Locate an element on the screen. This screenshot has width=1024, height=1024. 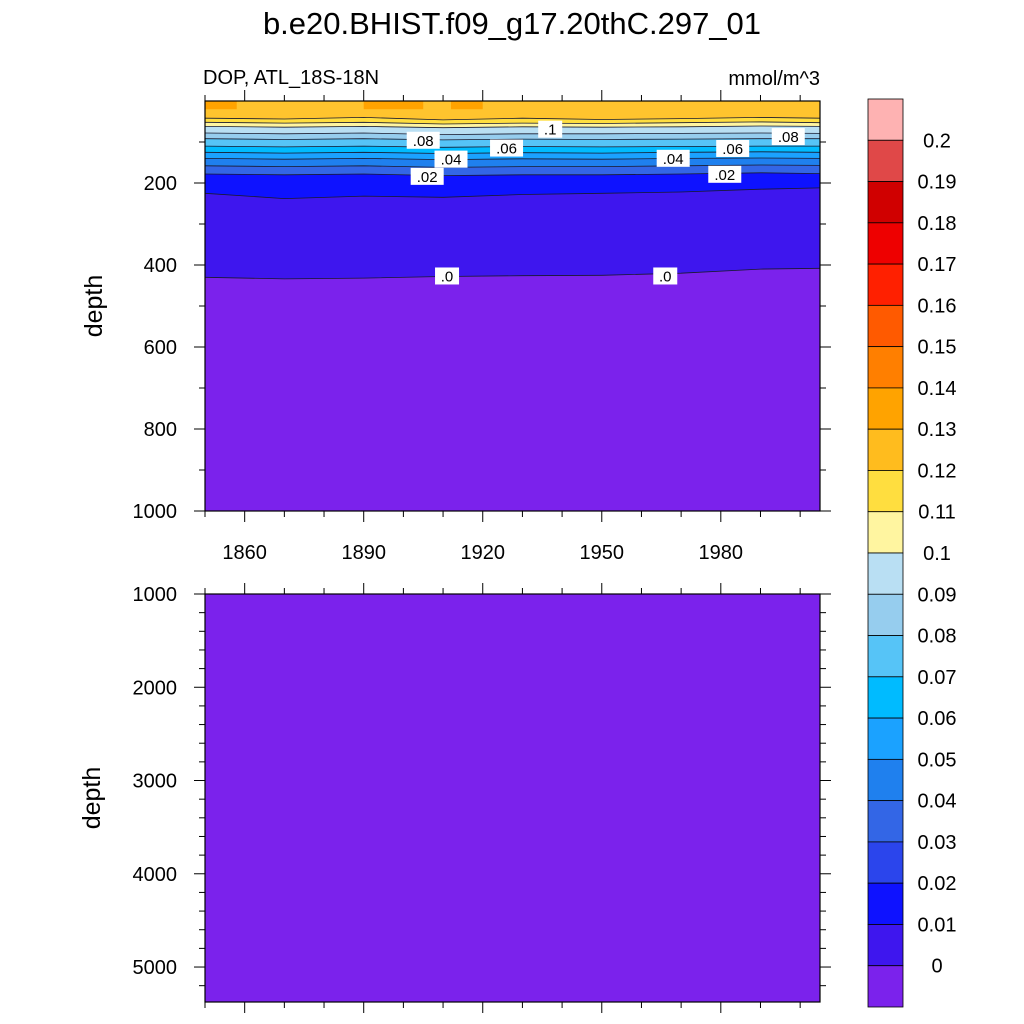
x-tick-label: 1980 is located at coordinates (721, 553).